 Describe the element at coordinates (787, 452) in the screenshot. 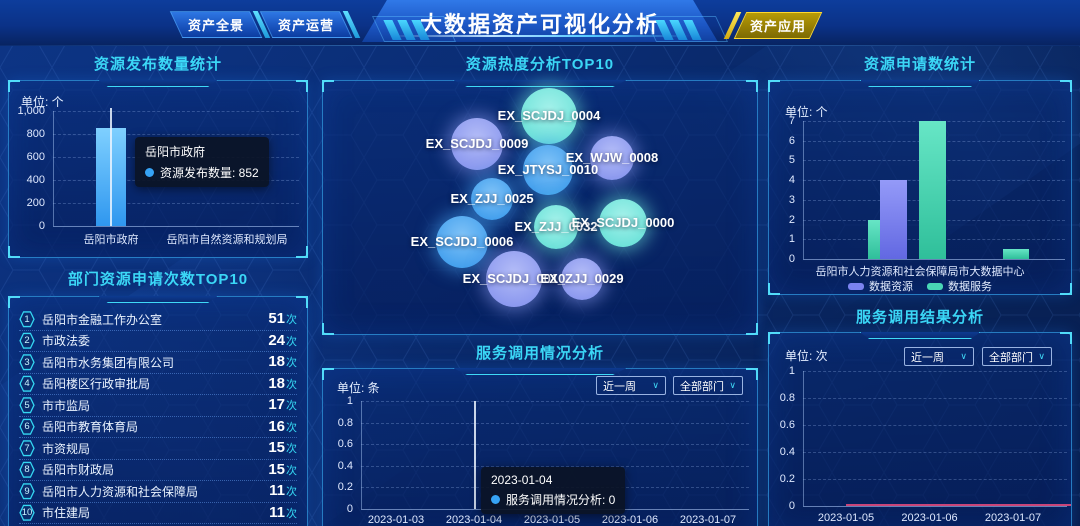

I see `y-axis-label: 0.4` at that location.